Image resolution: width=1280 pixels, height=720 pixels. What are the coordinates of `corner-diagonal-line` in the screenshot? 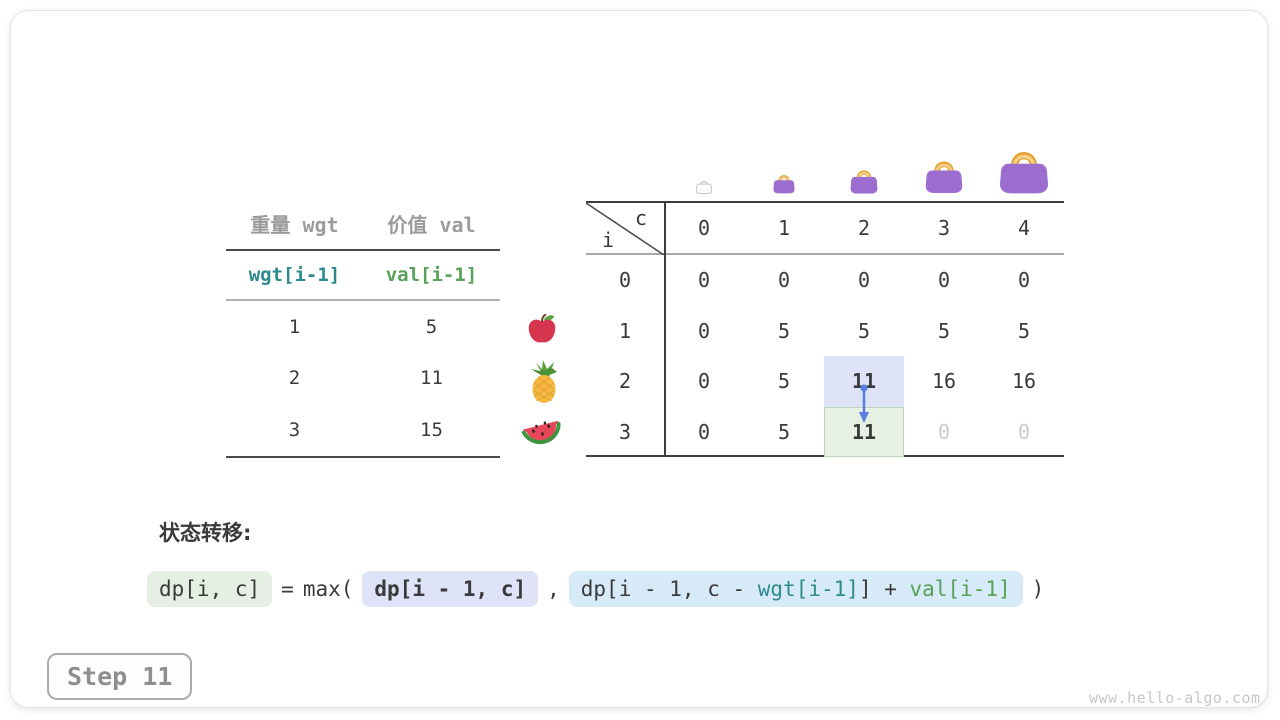 It's located at (625, 229).